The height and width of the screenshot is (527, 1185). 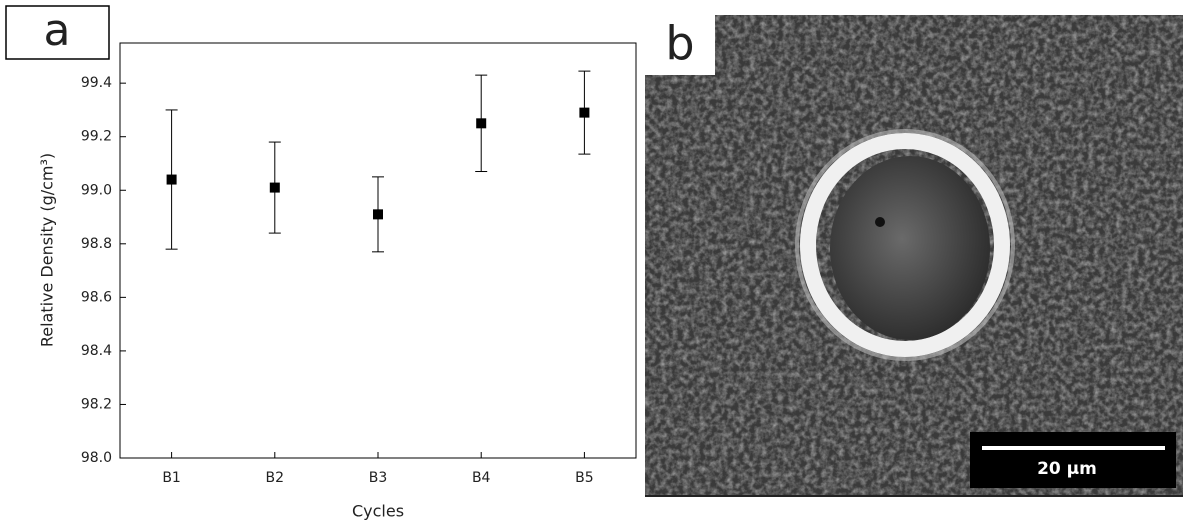 I want to click on y-tick-label: 99.4, so click(x=96, y=83).